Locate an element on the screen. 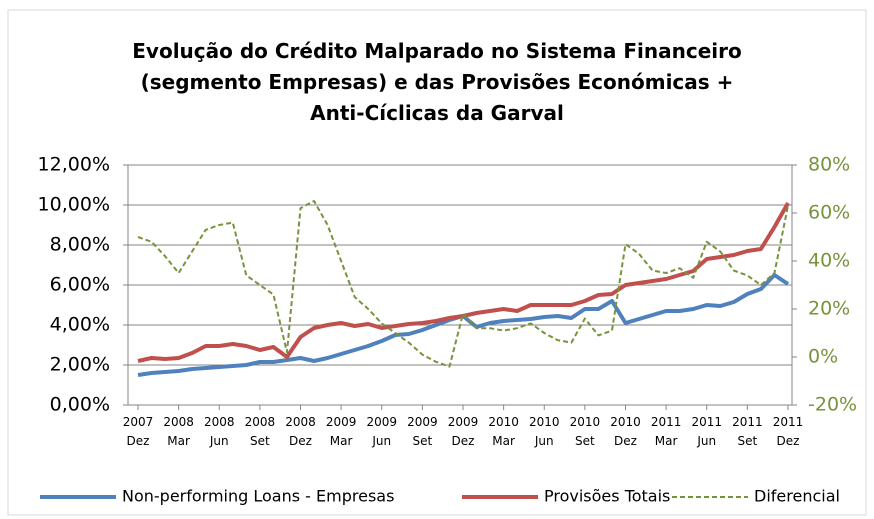 The height and width of the screenshot is (519, 874). x-tick-label: 2008 Mar is located at coordinates (178, 431).